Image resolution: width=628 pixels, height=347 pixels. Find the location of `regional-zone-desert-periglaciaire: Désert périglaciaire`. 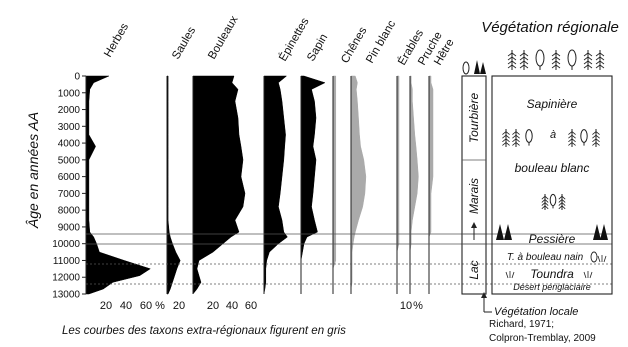

regional-zone-desert-periglaciaire: Désert périglaciaire is located at coordinates (552, 287).